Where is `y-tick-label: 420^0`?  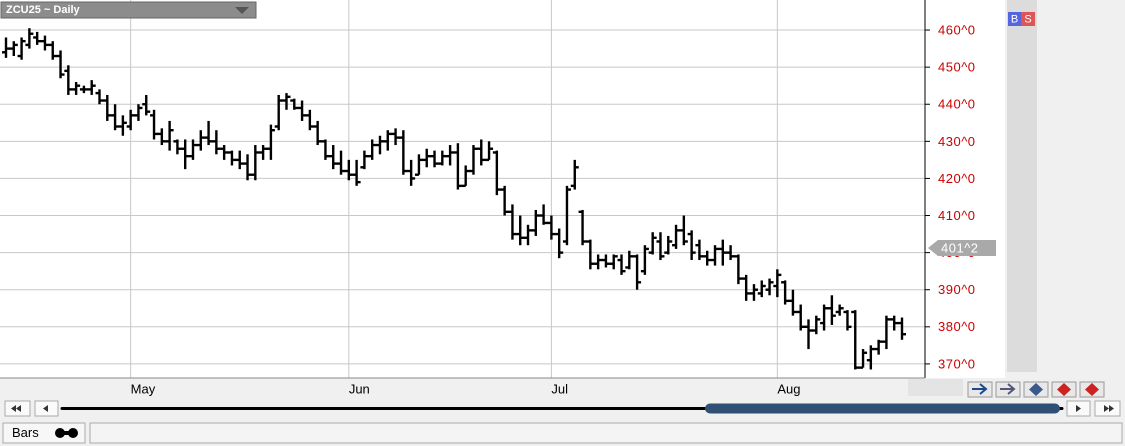
y-tick-label: 420^0 is located at coordinates (957, 178).